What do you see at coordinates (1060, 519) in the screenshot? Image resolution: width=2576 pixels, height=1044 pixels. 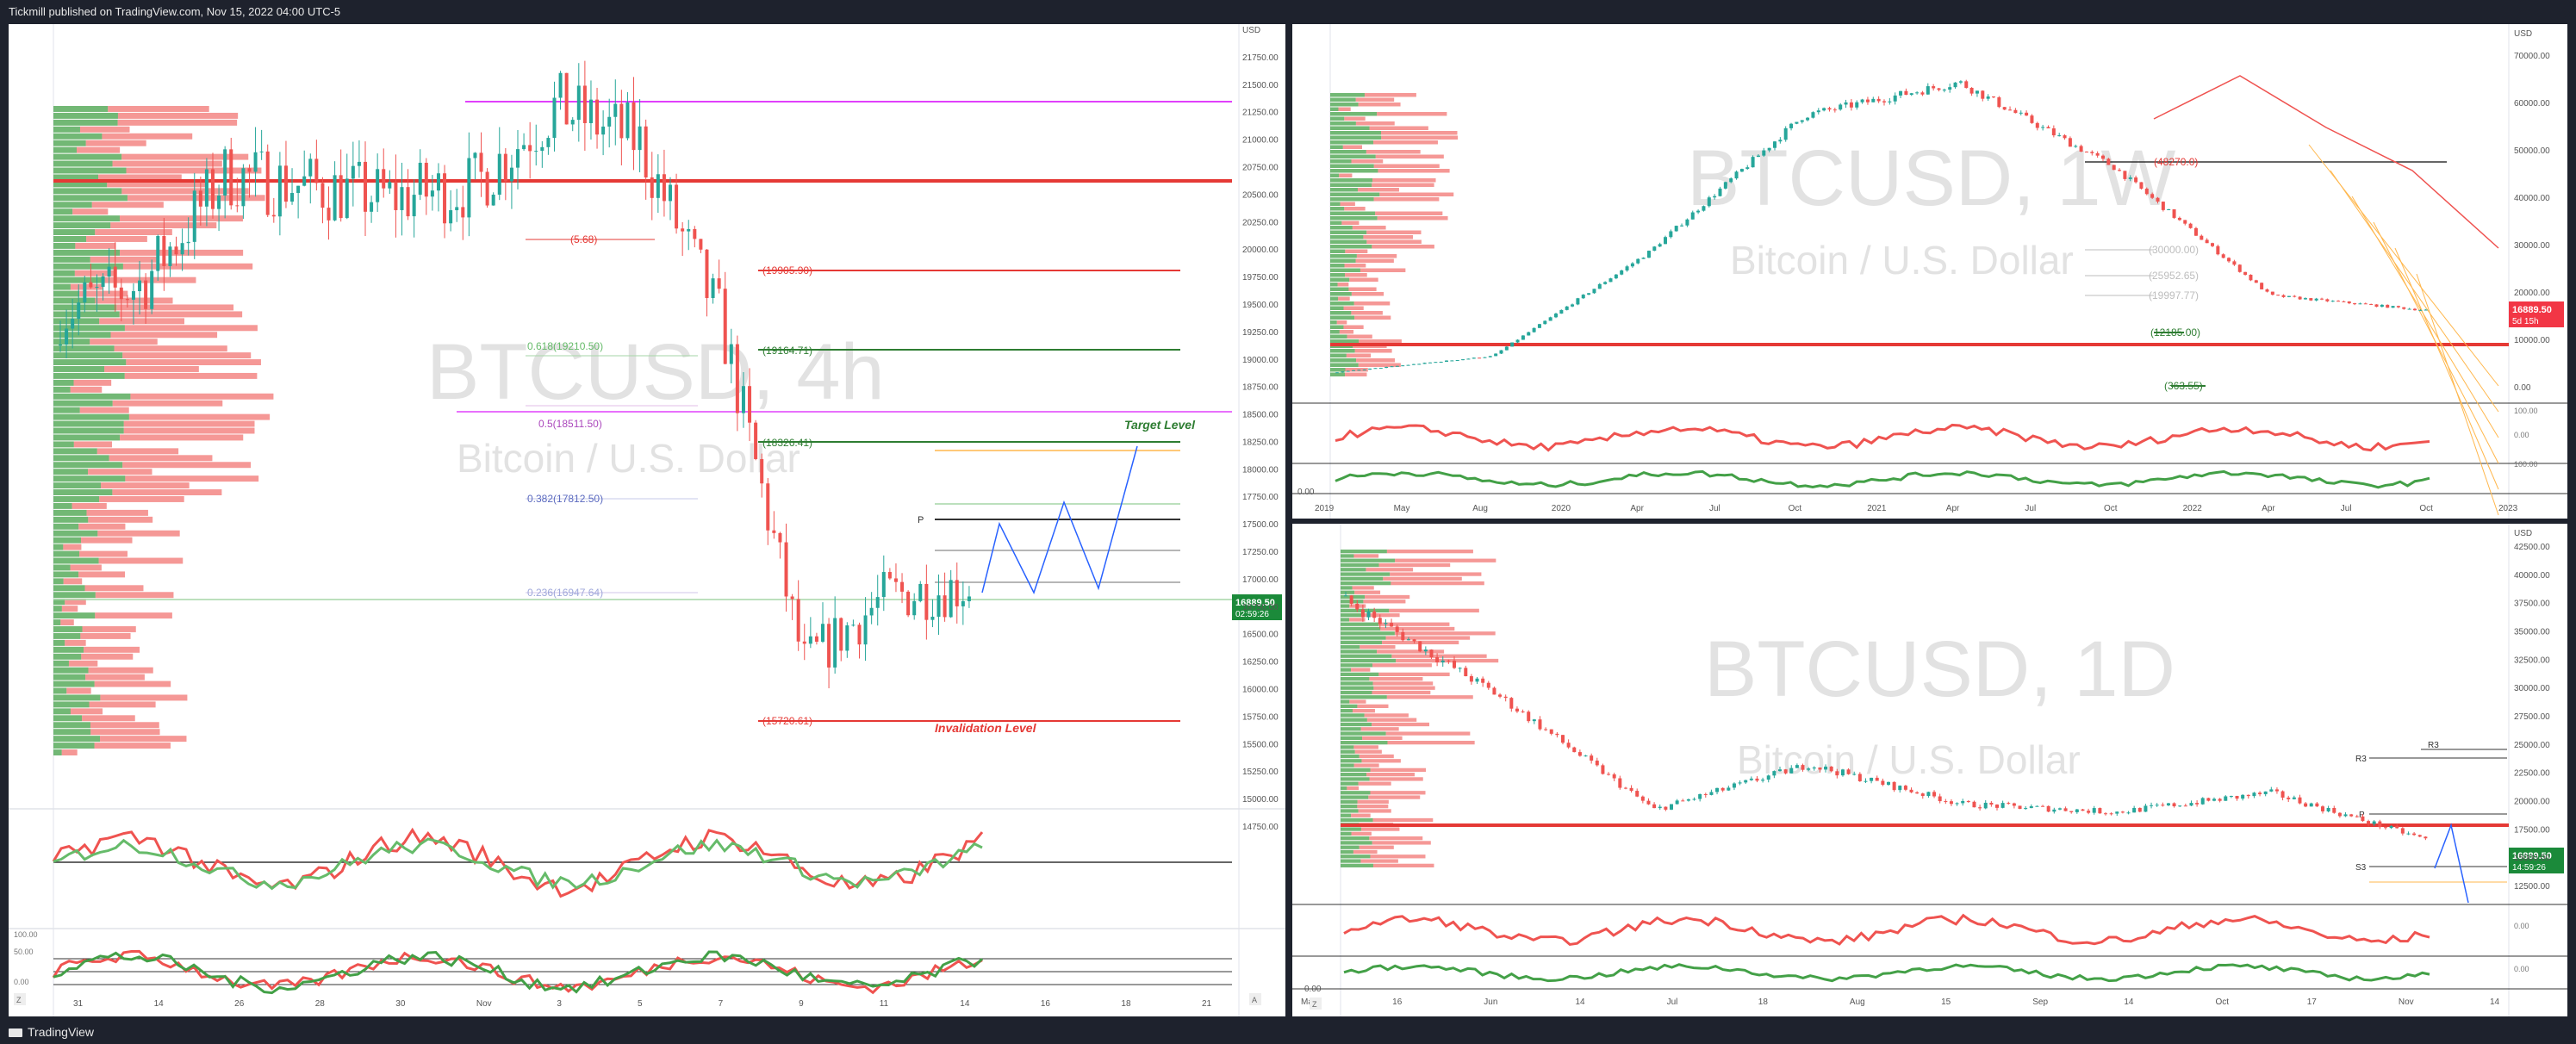 I see `projection-path` at bounding box center [1060, 519].